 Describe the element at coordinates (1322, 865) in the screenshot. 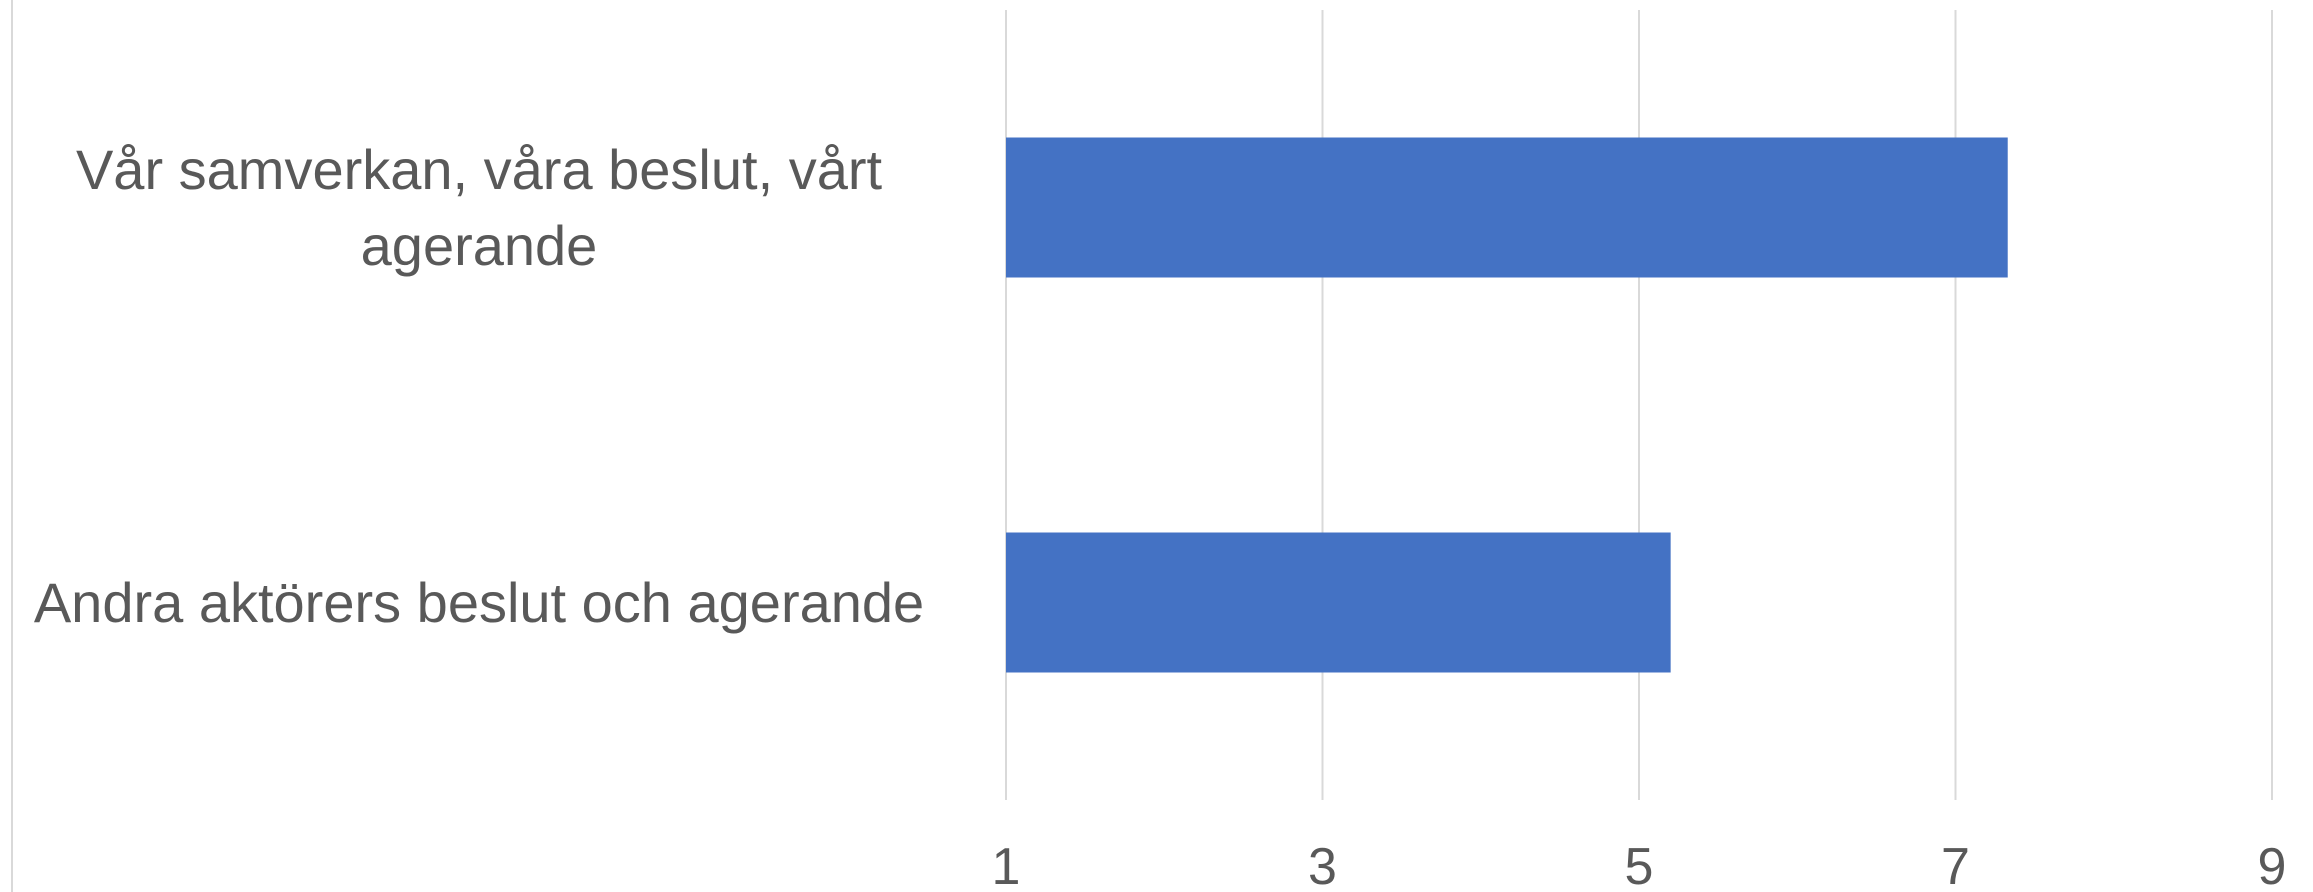

I see `x-tick-label: 3` at that location.